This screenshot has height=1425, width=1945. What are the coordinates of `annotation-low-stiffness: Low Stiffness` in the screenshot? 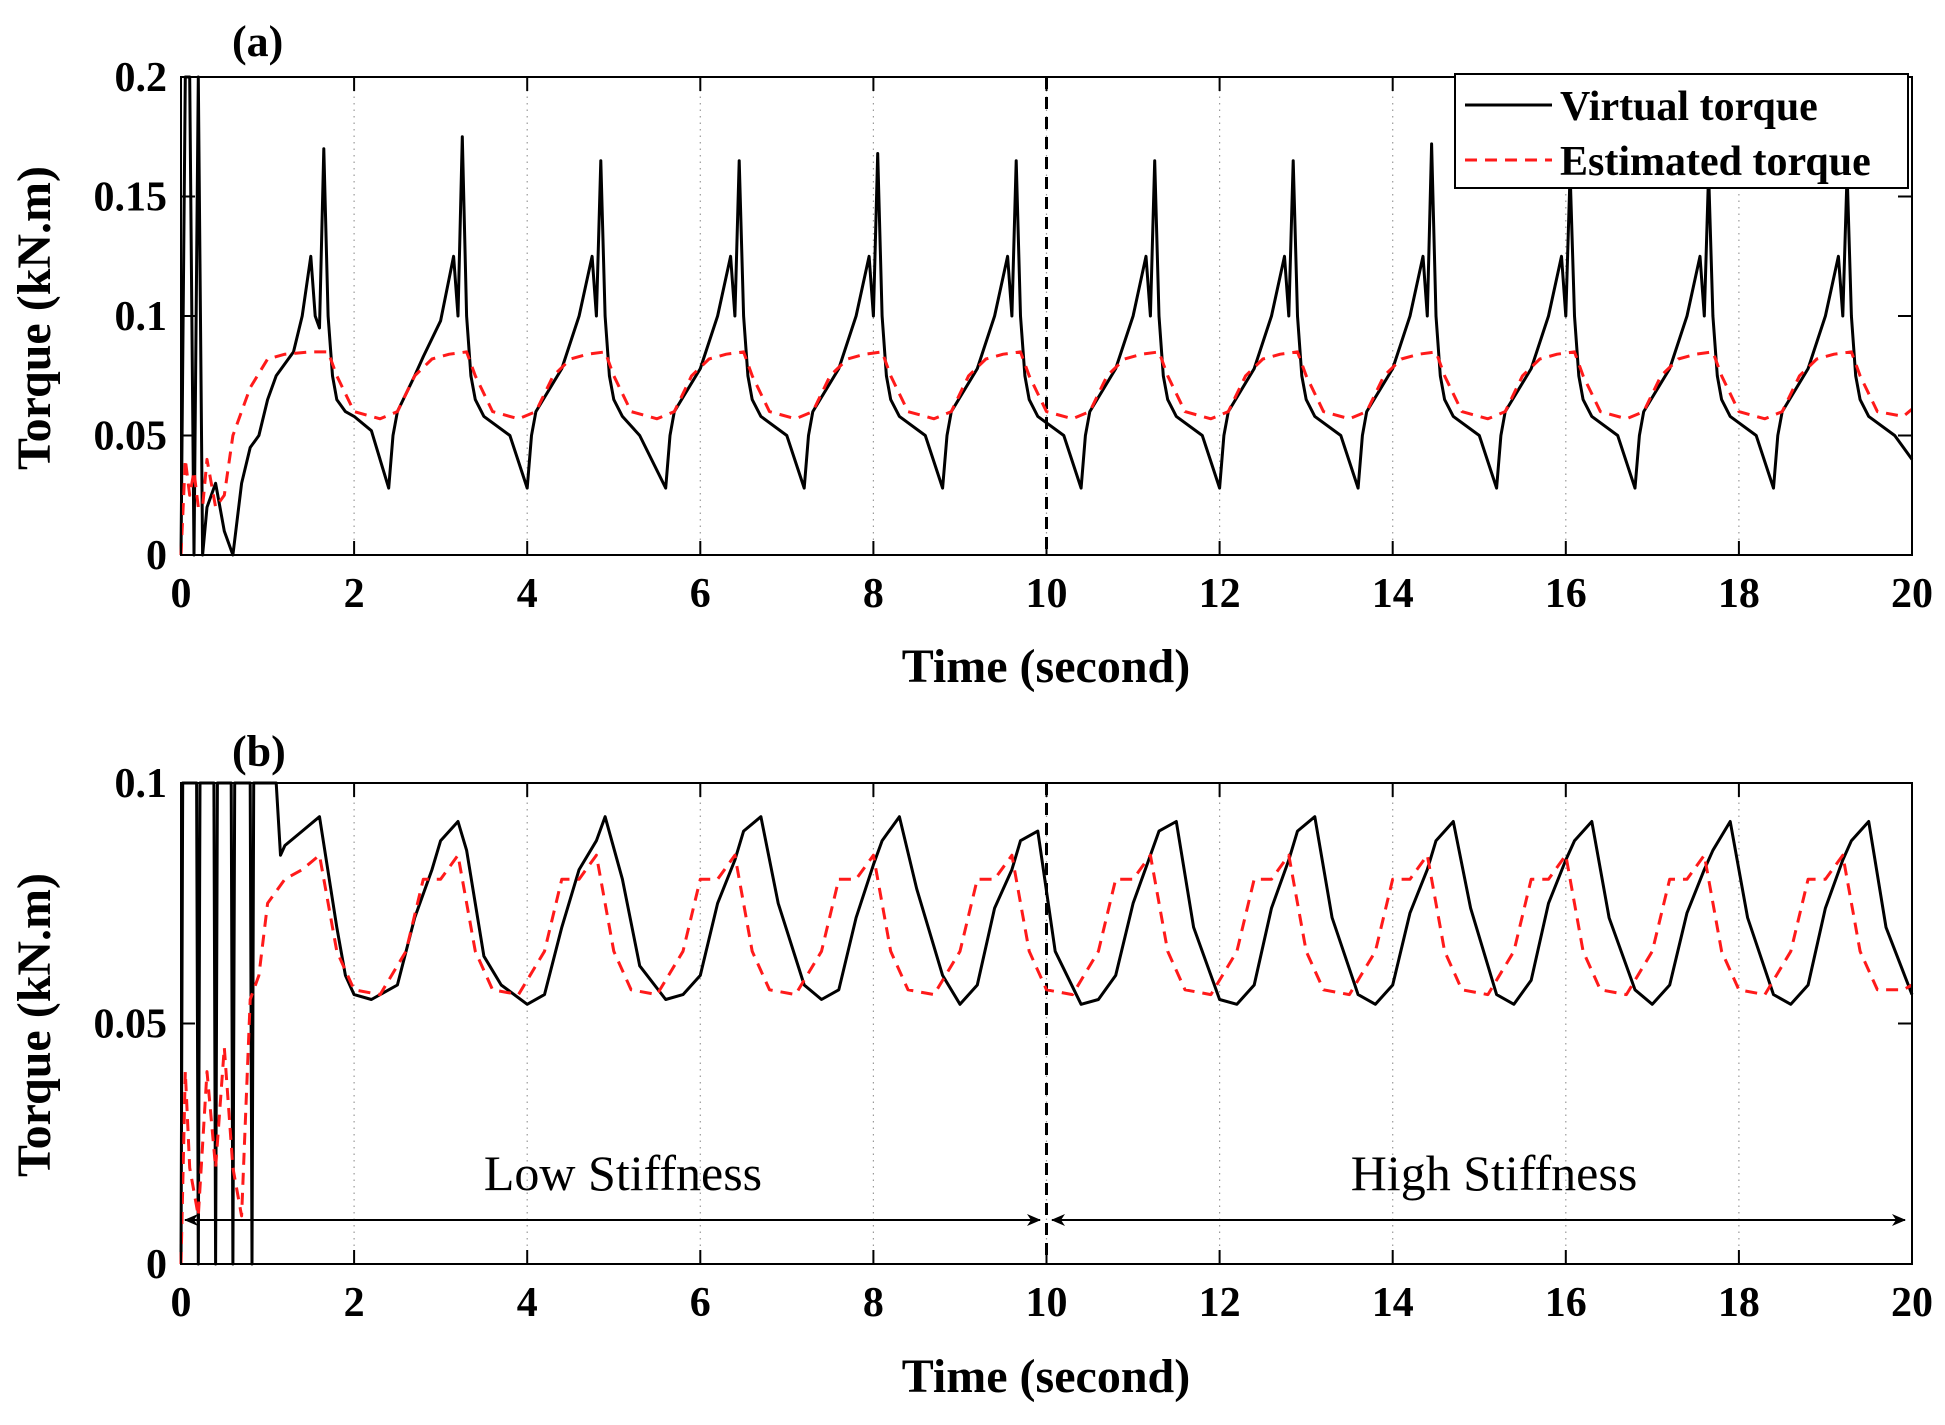 It's located at (612, 1185).